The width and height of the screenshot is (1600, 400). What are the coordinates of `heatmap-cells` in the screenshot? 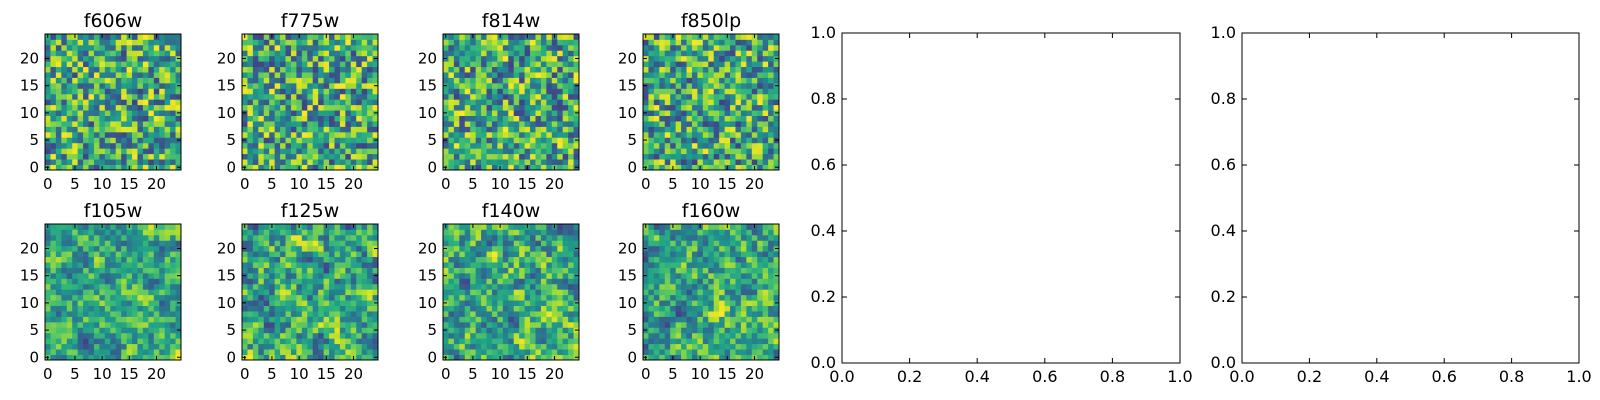 It's located at (310, 102).